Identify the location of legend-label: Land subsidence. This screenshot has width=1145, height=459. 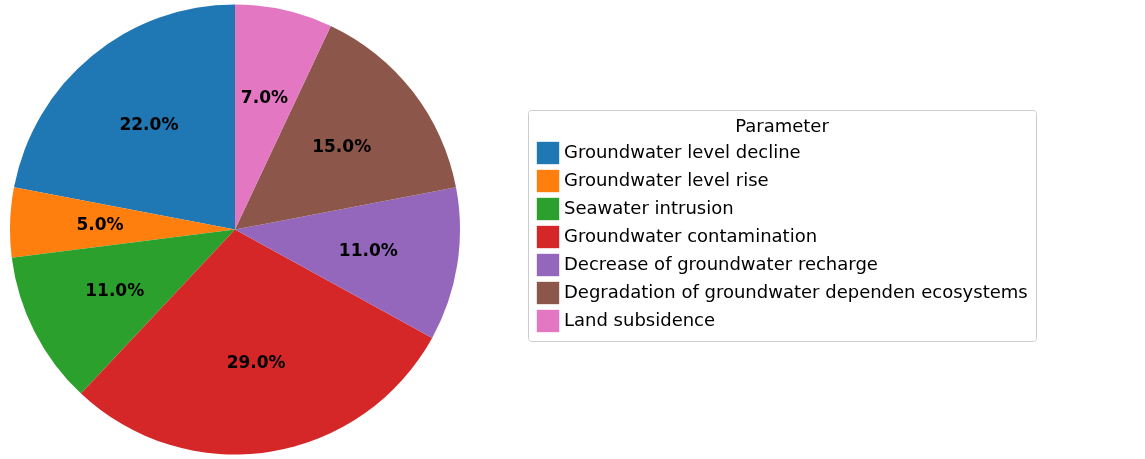
(640, 319).